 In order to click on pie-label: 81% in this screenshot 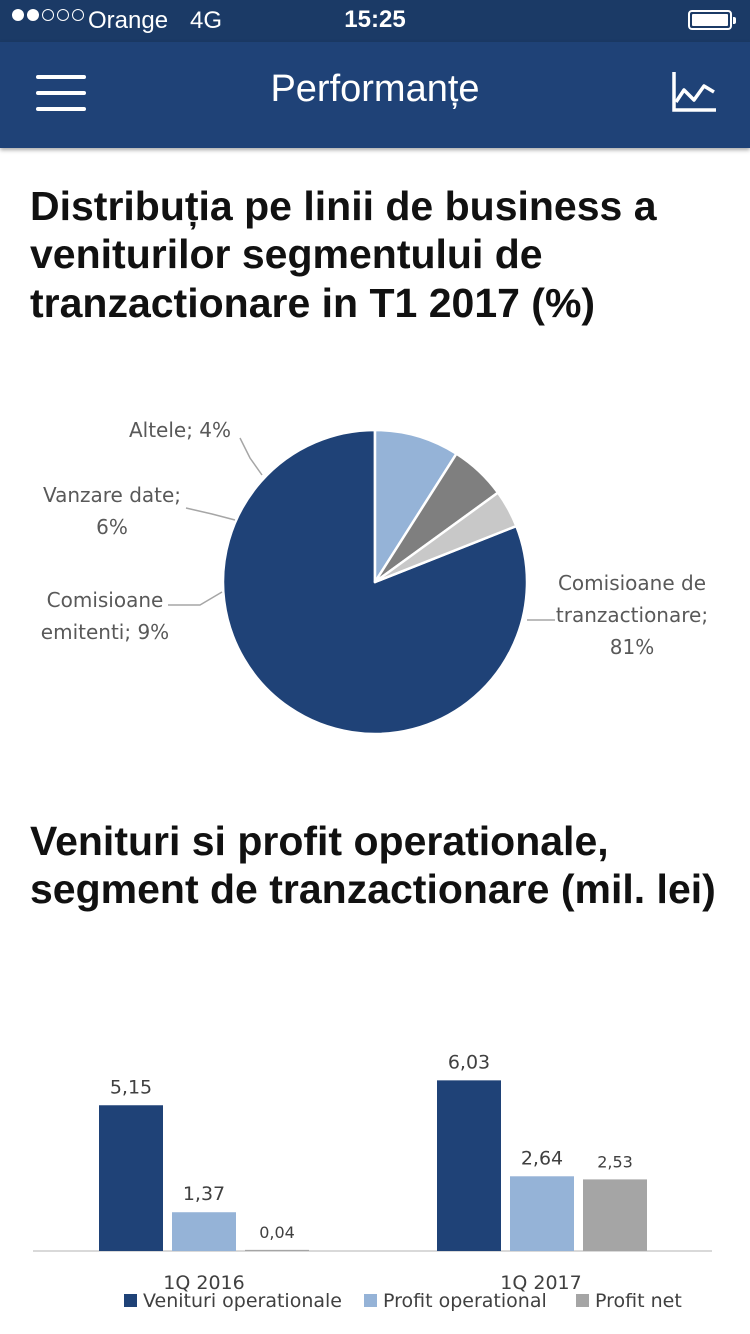, I will do `click(632, 647)`.